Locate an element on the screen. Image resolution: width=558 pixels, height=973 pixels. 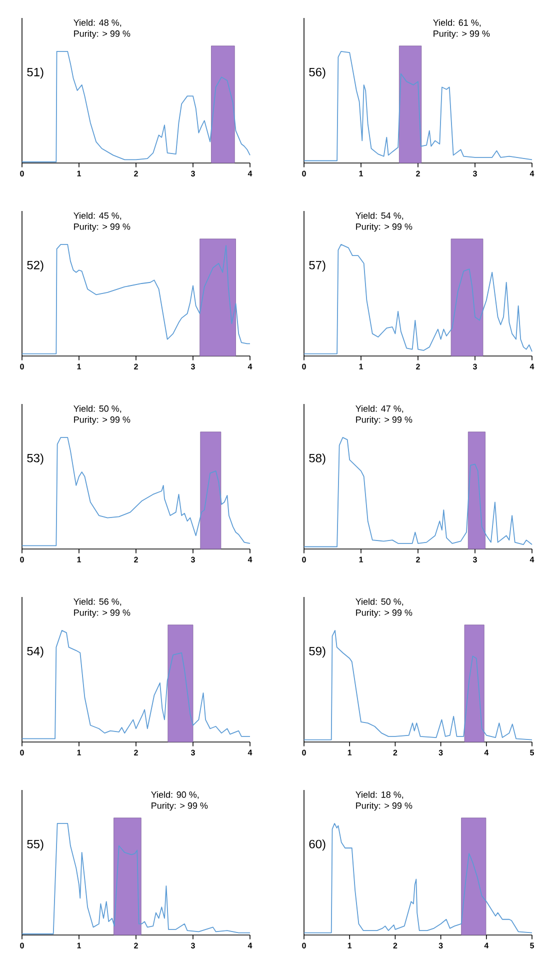
text: 51) is located at coordinates (35, 73).